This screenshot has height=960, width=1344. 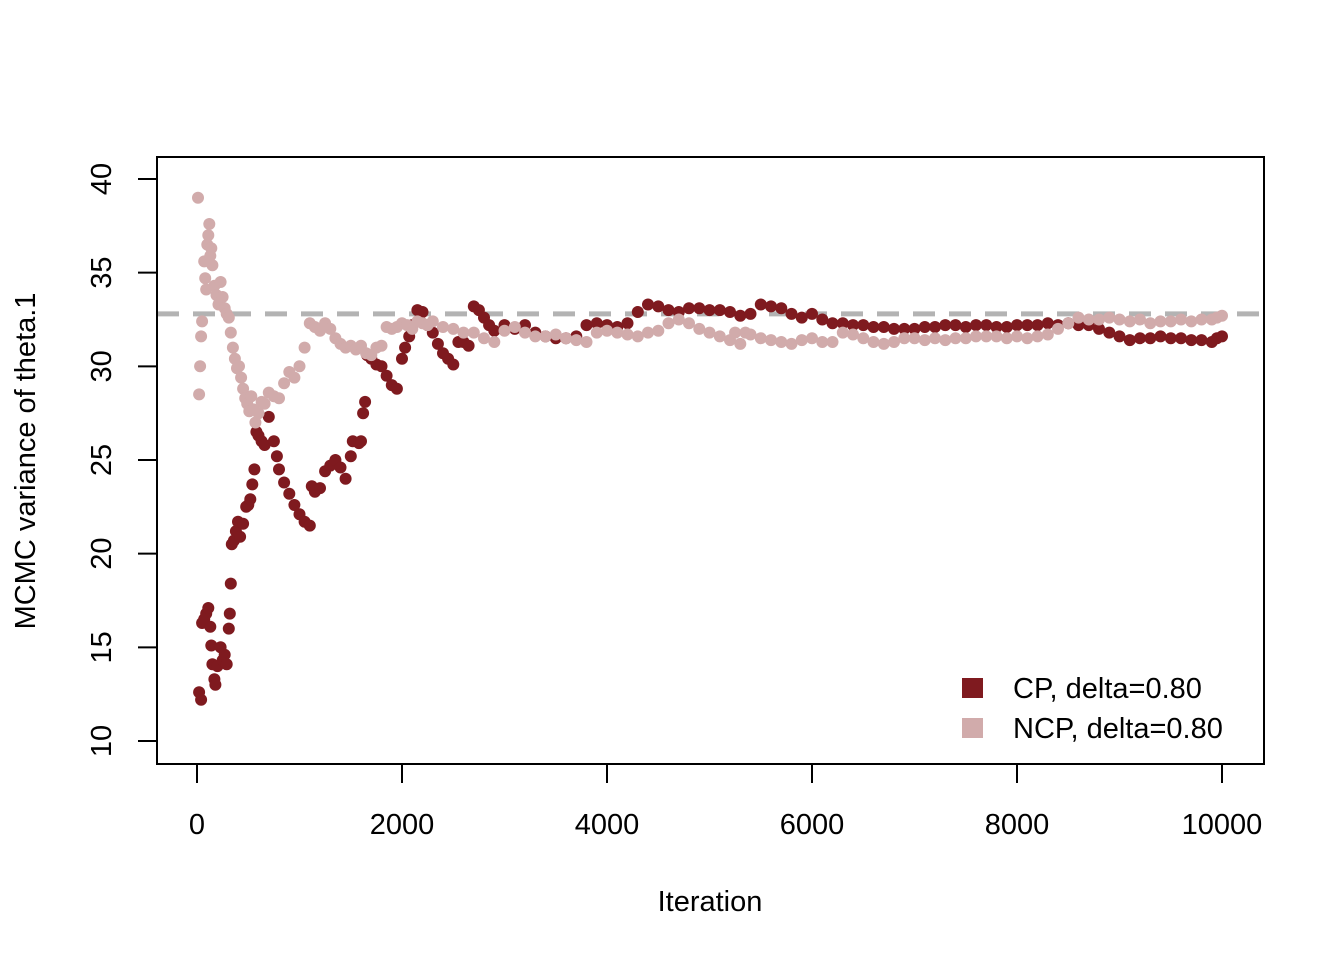 What do you see at coordinates (102, 179) in the screenshot?
I see `y-tick-label: 40` at bounding box center [102, 179].